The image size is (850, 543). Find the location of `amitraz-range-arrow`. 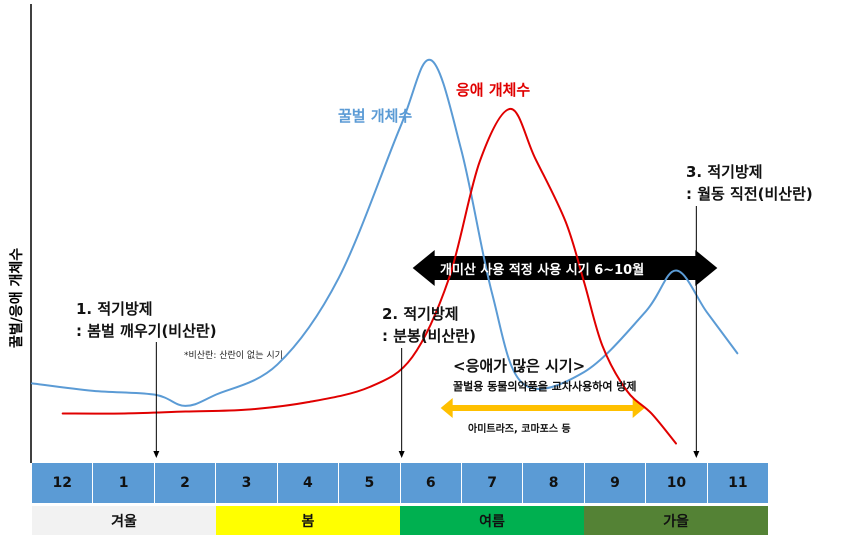

amitraz-range-arrow is located at coordinates (542, 408).